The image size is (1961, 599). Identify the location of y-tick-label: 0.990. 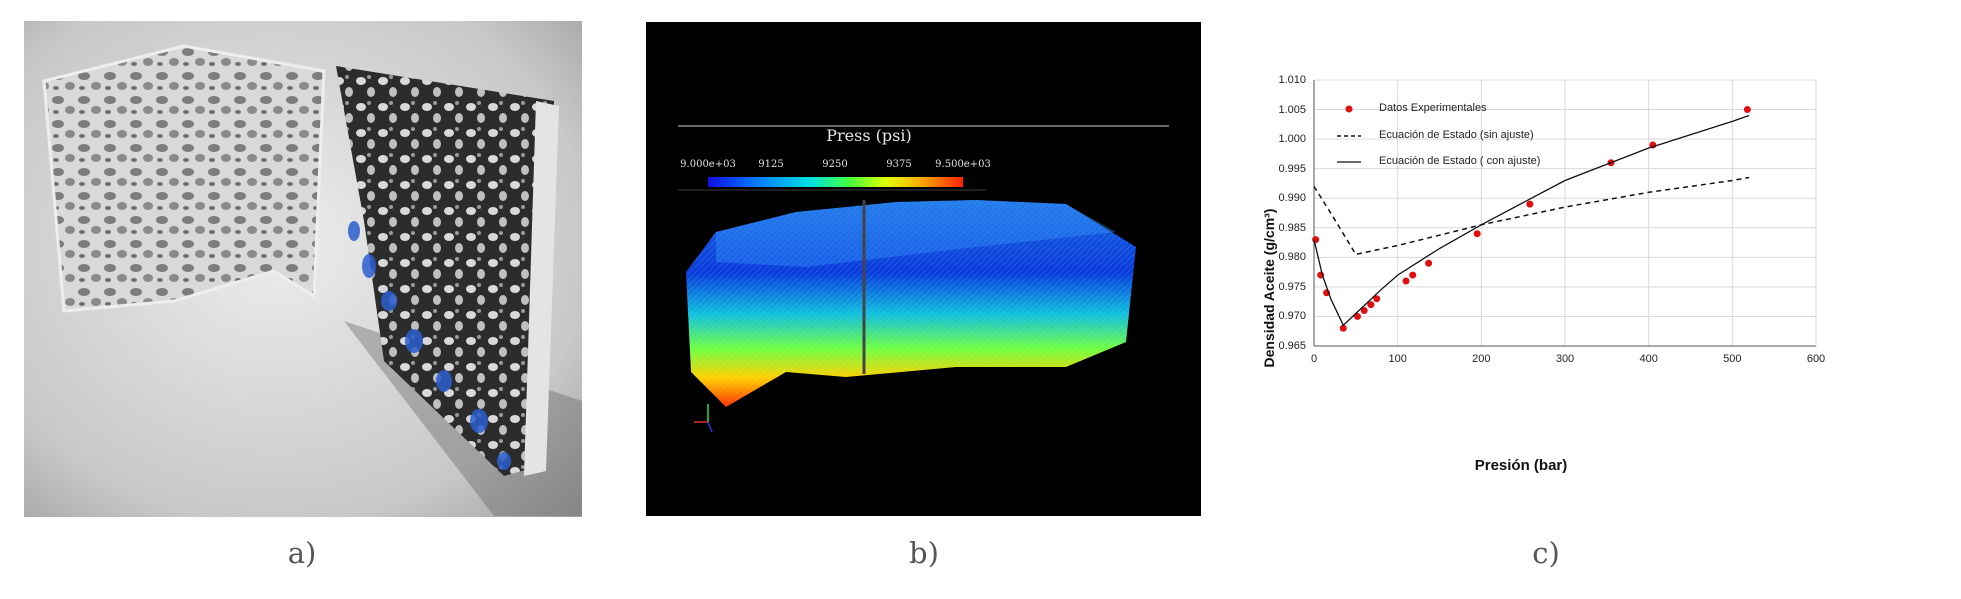
(1292, 198).